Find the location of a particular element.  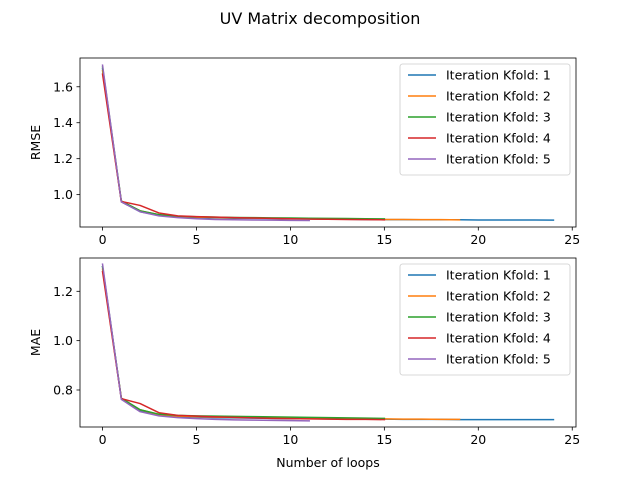

subplot-2-x-axis-title: Number of loops is located at coordinates (327, 462).